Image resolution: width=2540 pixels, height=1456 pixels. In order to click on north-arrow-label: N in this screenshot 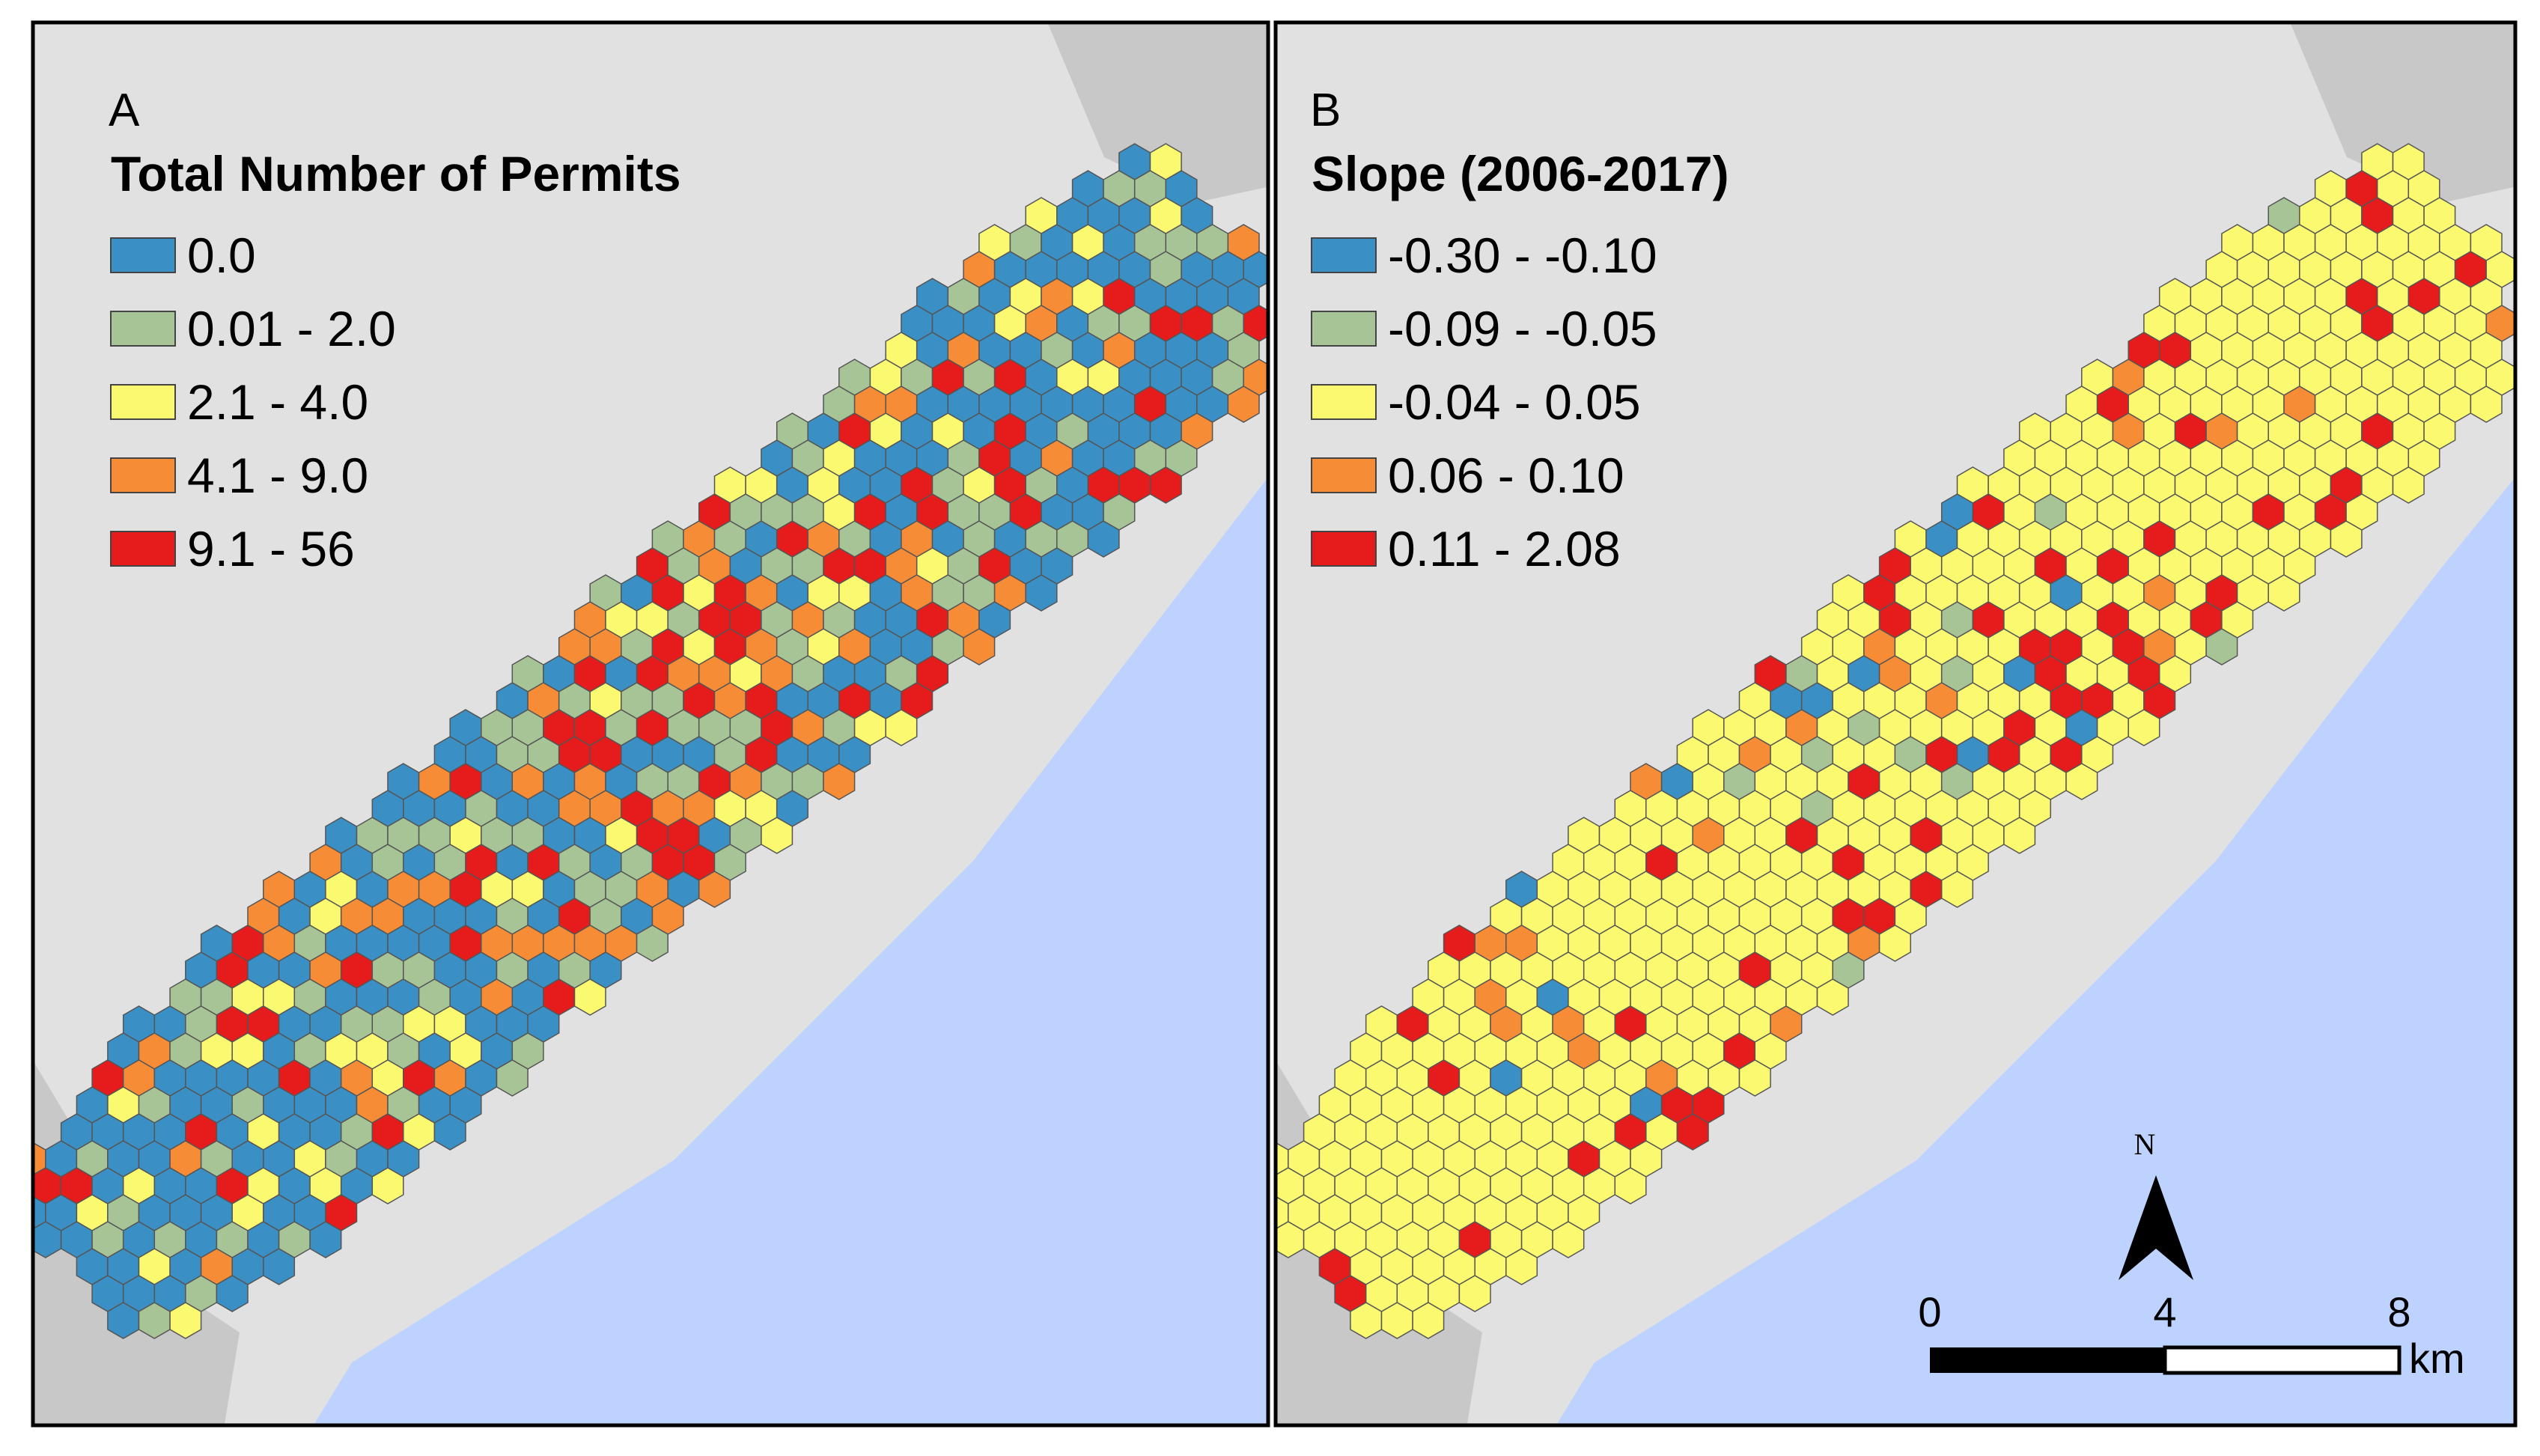, I will do `click(2145, 1144)`.